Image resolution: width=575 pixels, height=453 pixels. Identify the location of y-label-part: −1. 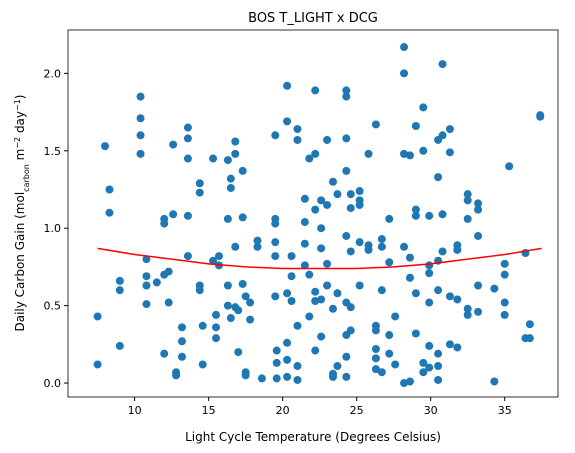
(17, 105).